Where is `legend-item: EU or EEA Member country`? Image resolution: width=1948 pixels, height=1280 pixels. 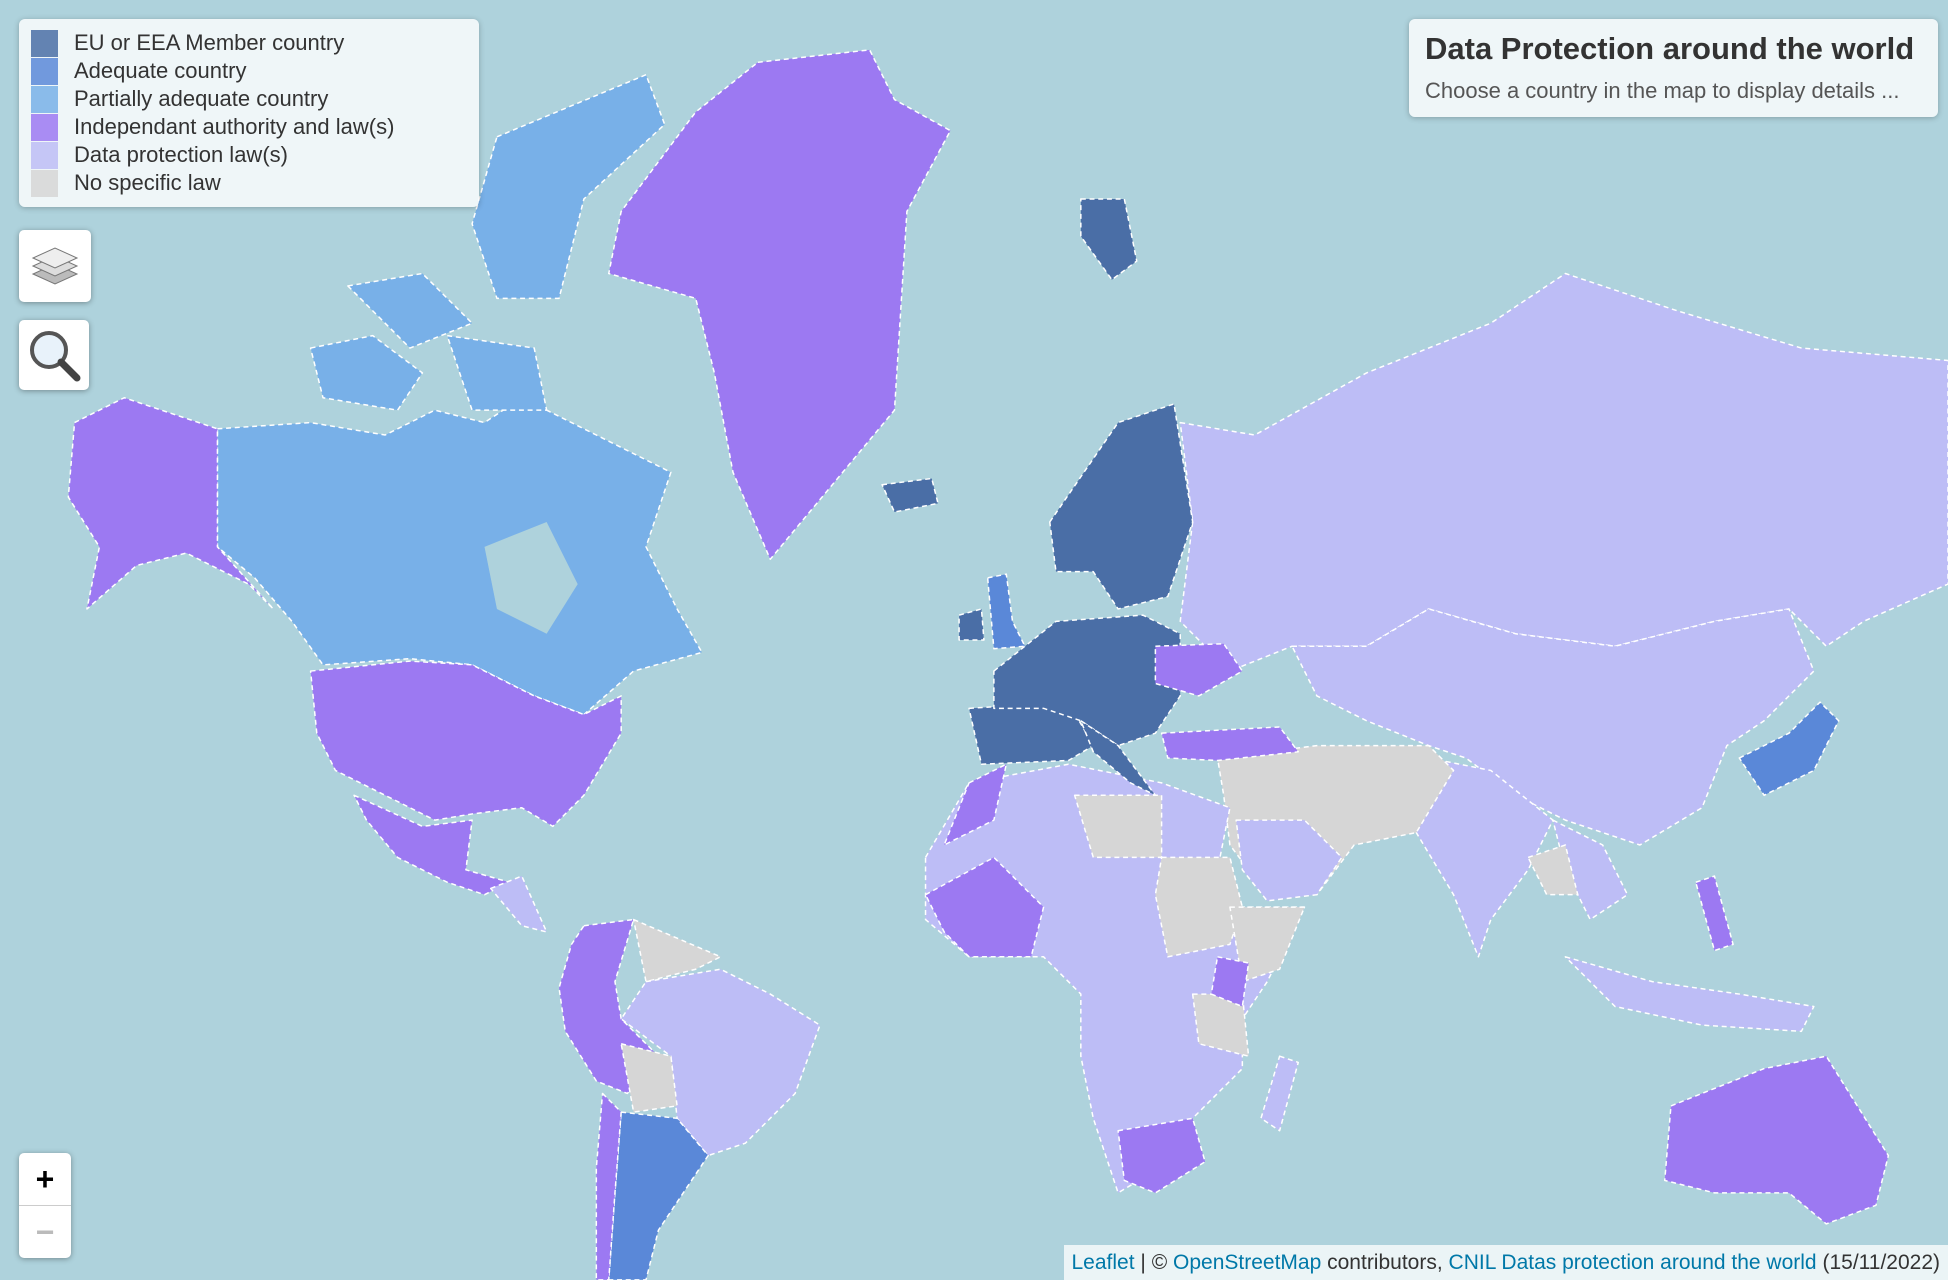 legend-item: EU or EEA Member country is located at coordinates (249, 43).